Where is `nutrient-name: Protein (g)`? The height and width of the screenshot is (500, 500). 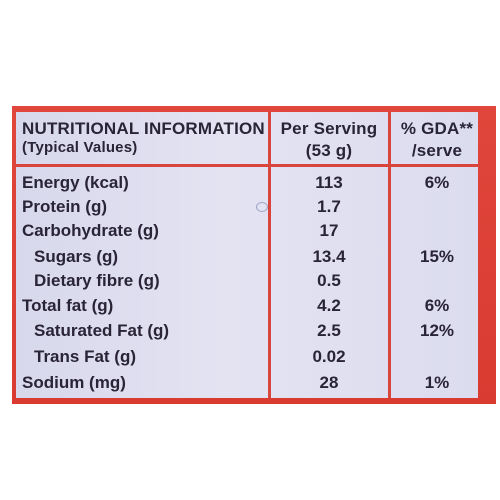
nutrient-name: Protein (g) is located at coordinates (64, 206).